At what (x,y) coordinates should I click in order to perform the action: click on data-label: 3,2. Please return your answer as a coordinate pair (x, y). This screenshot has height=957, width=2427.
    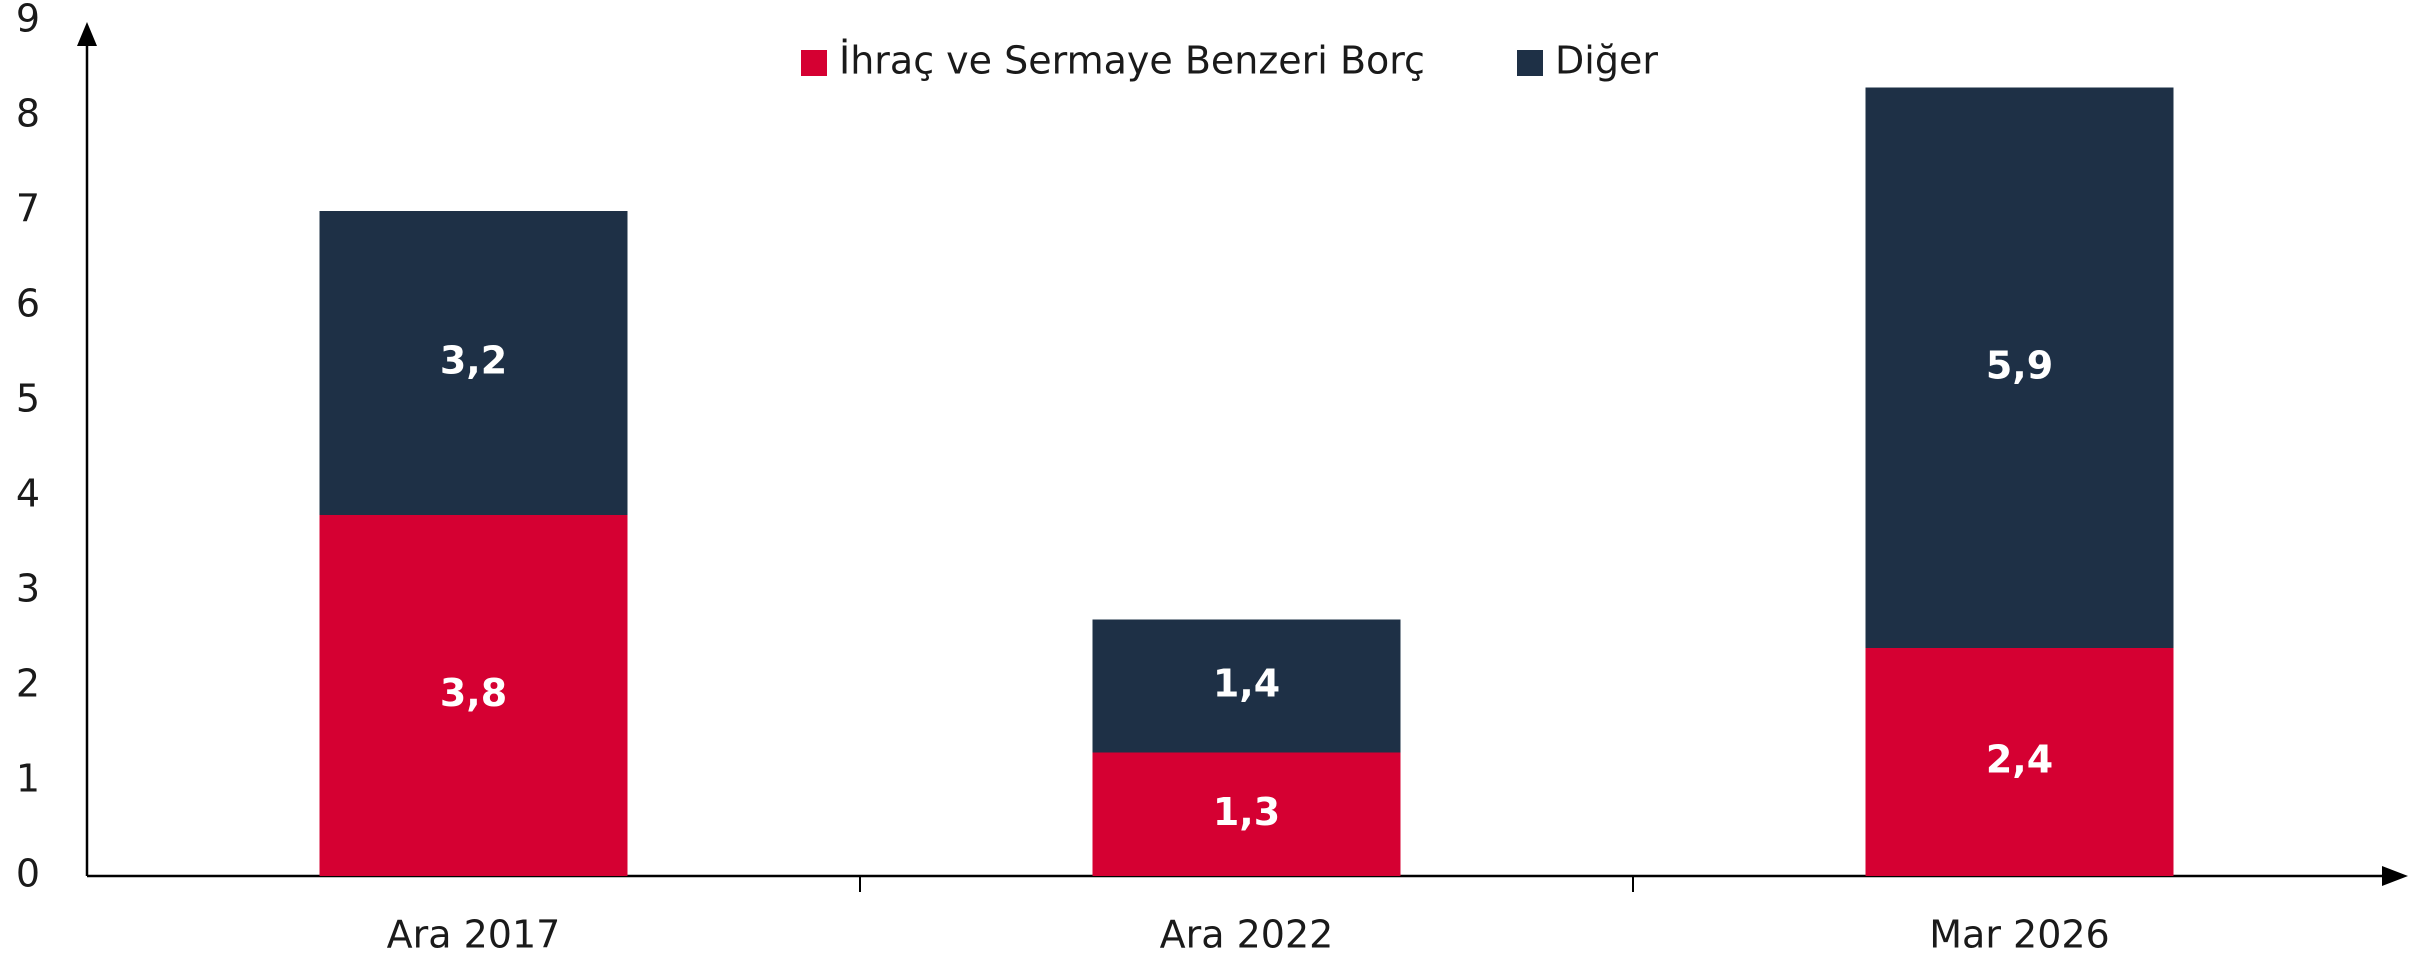
    Looking at the image, I should click on (473, 361).